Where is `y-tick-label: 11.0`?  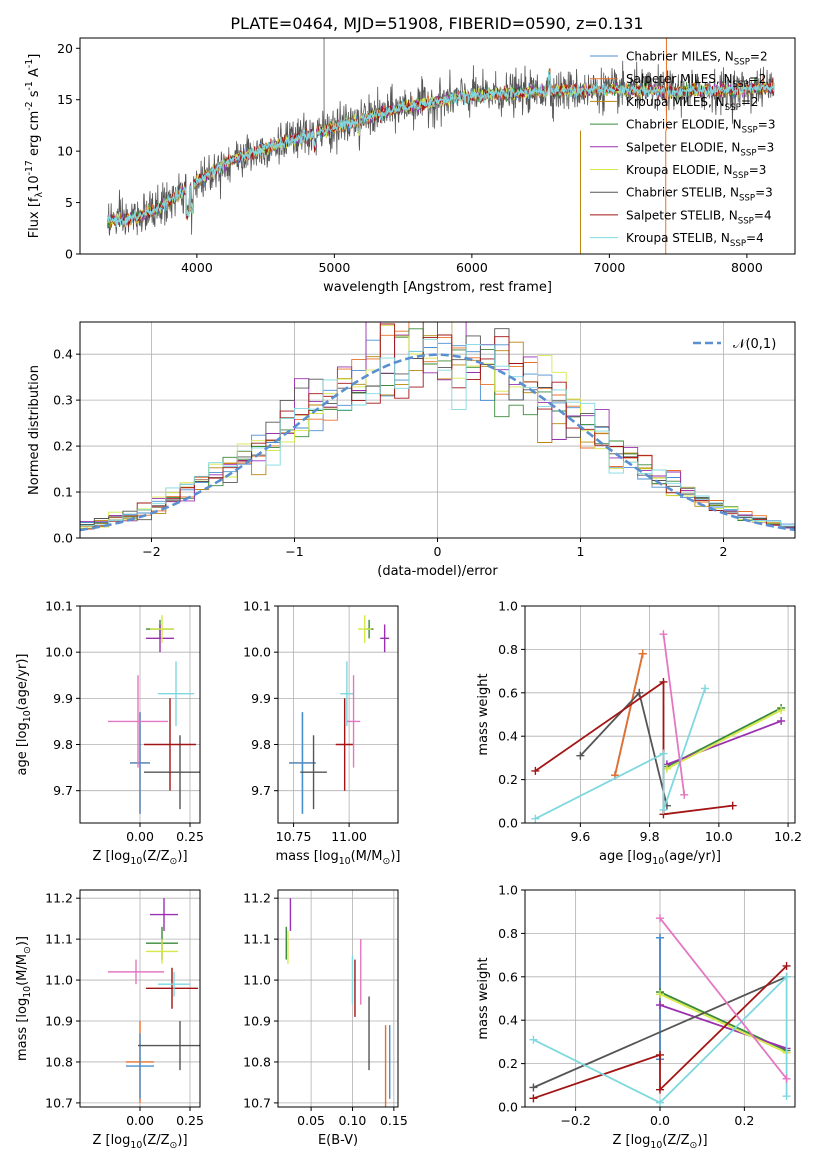 y-tick-label: 11.0 is located at coordinates (59, 980).